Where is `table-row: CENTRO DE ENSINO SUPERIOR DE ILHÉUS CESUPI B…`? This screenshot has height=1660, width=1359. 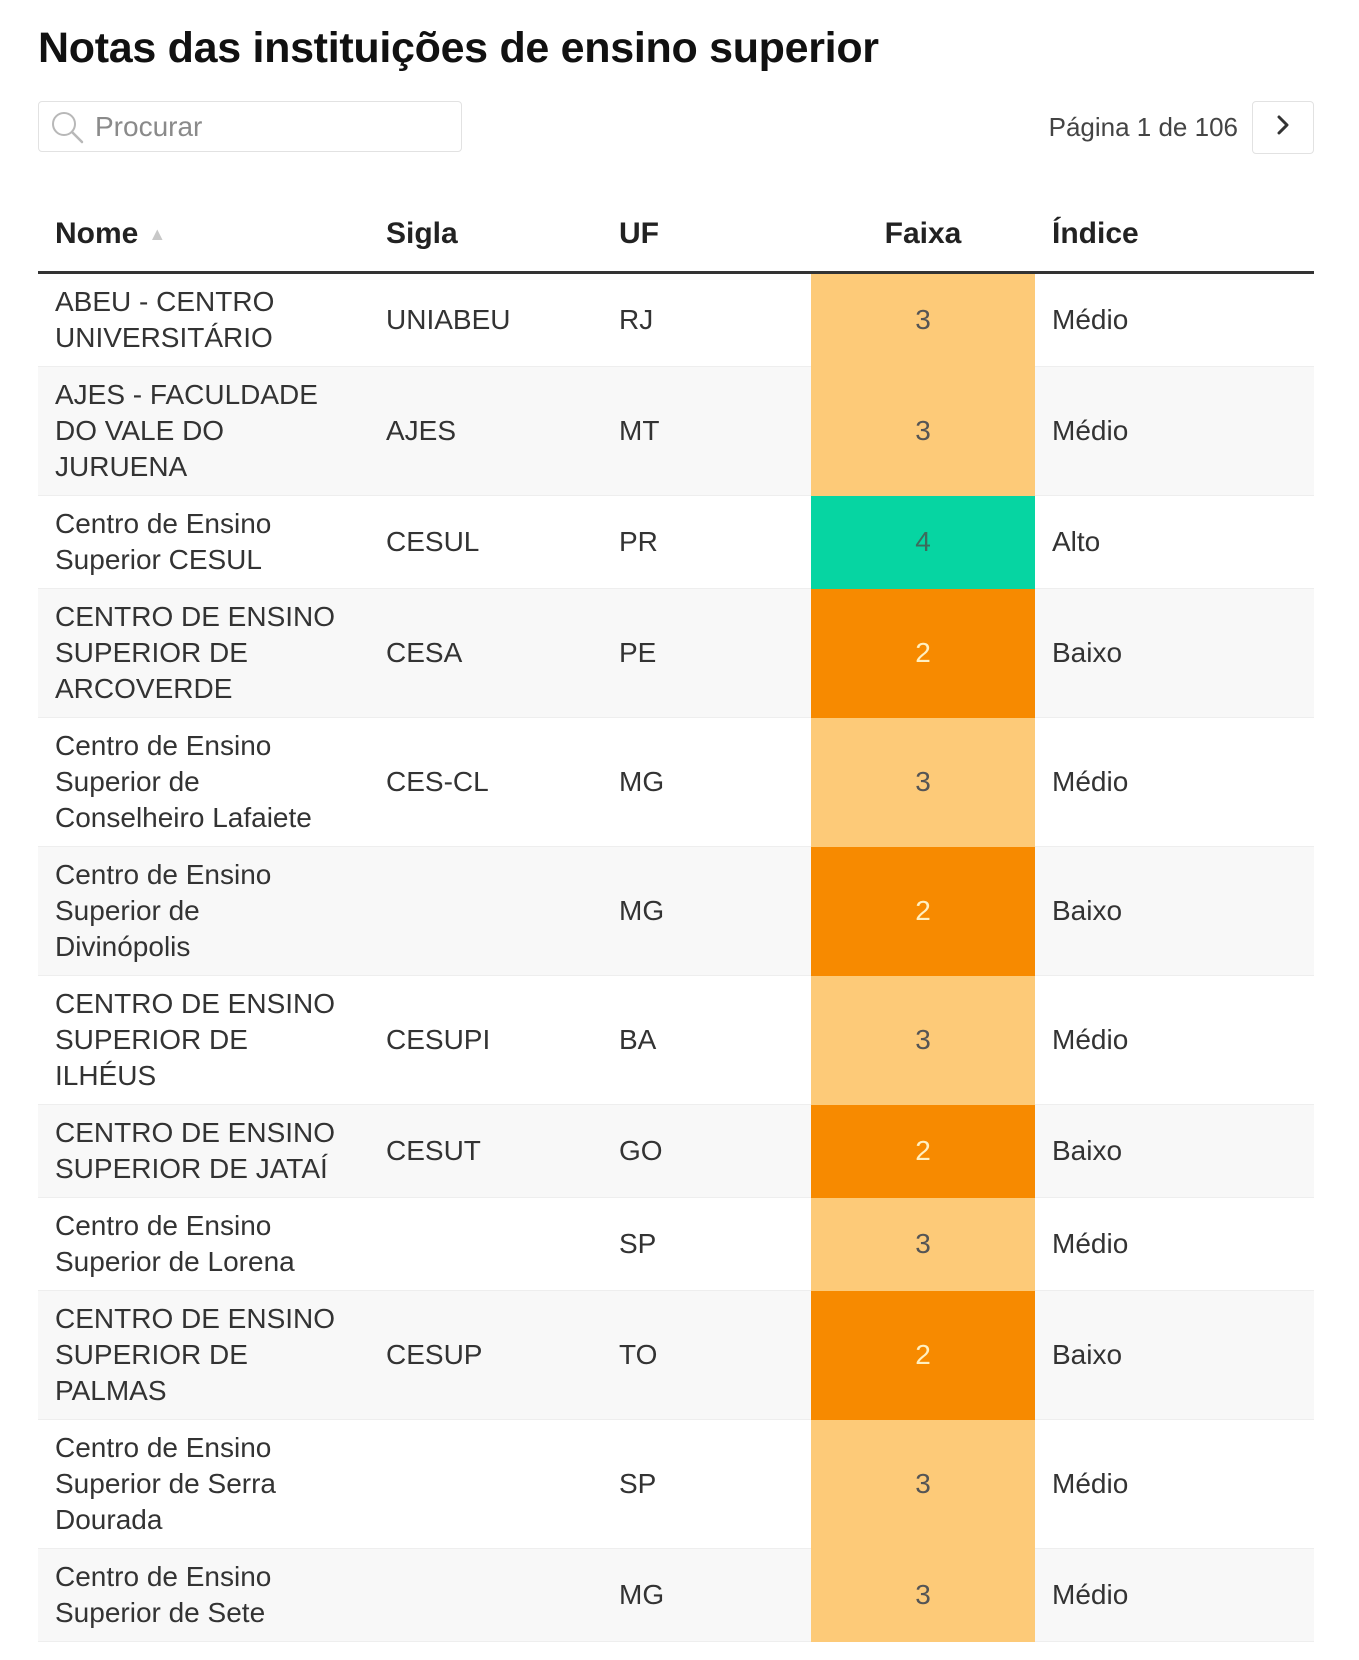
table-row: CENTRO DE ENSINO SUPERIOR DE ILHÉUS CESUPI B… is located at coordinates (676, 1040).